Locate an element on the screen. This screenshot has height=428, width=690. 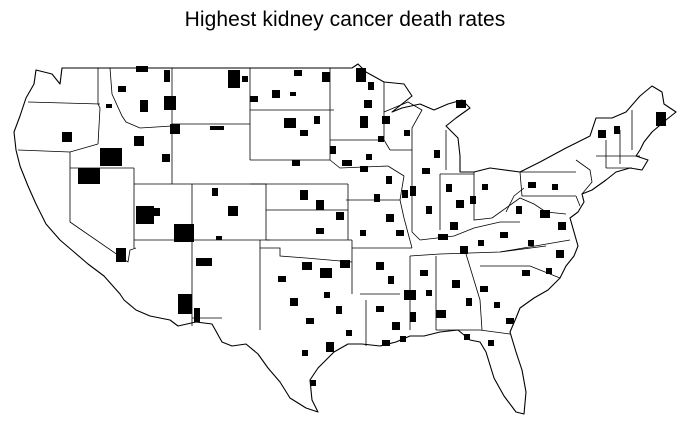
map-title: Highest kidney cancer death rates is located at coordinates (345, 19).